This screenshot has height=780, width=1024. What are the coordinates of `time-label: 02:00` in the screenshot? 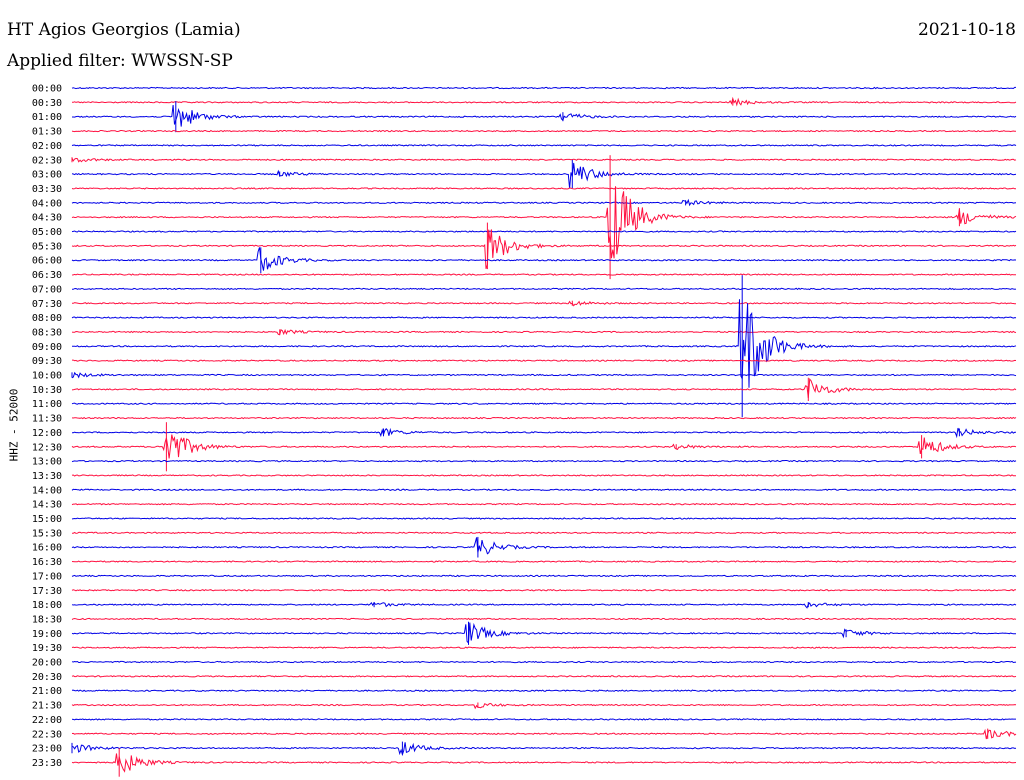 It's located at (47, 146).